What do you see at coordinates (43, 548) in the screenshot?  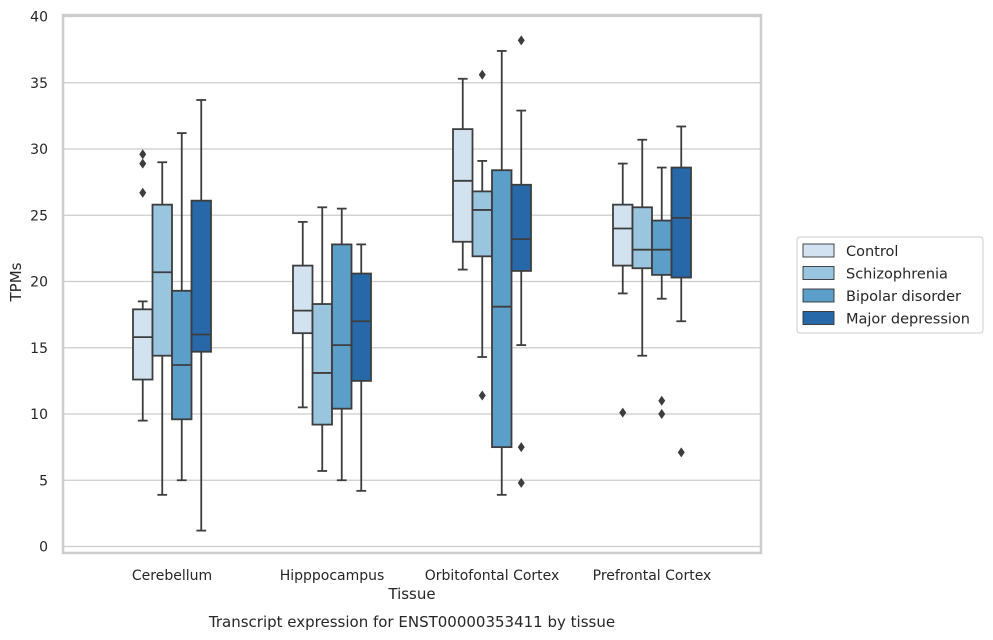 I see `y-tick-label: 0` at bounding box center [43, 548].